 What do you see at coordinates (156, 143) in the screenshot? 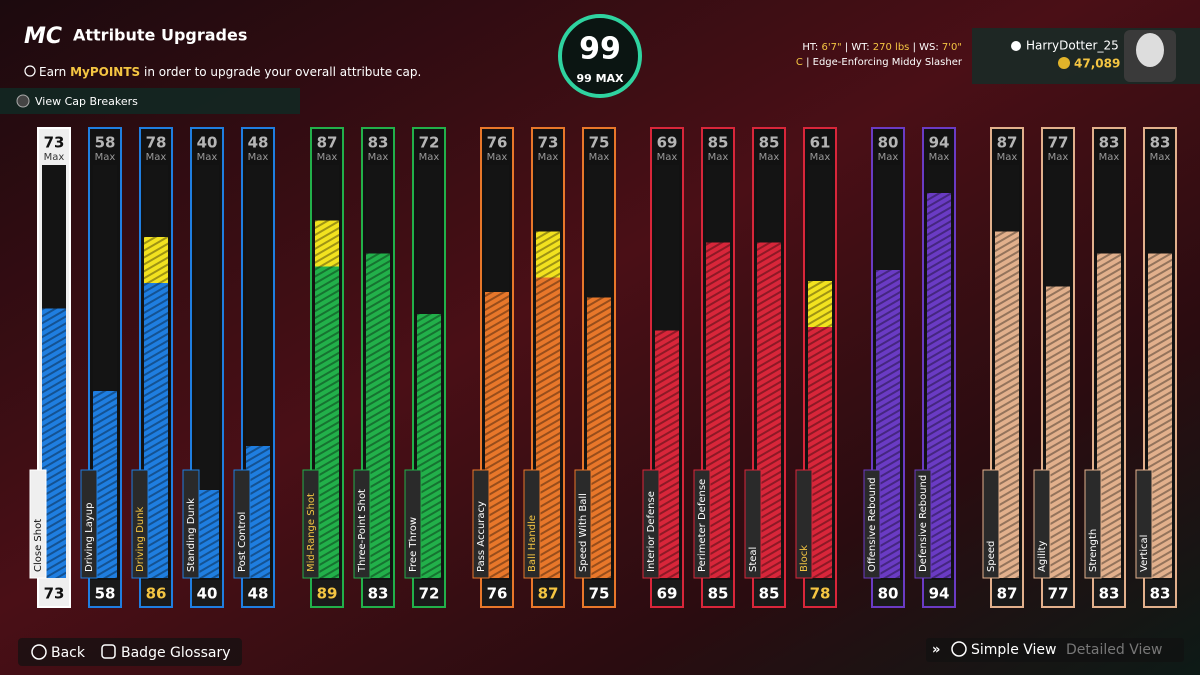
I see `max-value: 78` at bounding box center [156, 143].